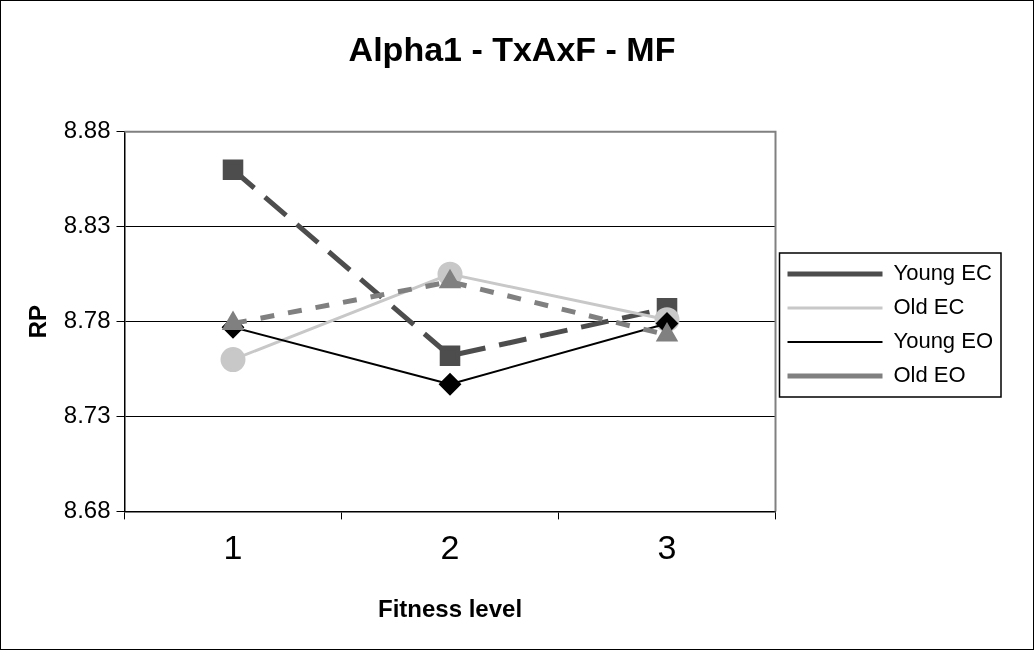 The height and width of the screenshot is (650, 1034). What do you see at coordinates (87, 415) in the screenshot?
I see `y-tick-label: 8.73` at bounding box center [87, 415].